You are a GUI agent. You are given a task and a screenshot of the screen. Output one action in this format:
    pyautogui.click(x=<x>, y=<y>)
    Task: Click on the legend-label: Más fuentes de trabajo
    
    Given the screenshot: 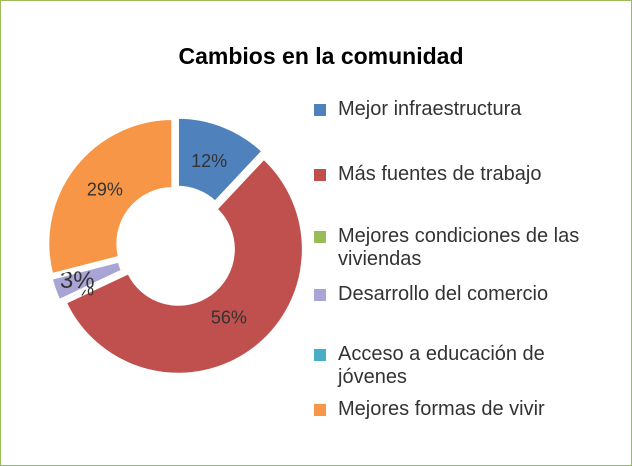 What is the action you would take?
    pyautogui.click(x=440, y=174)
    